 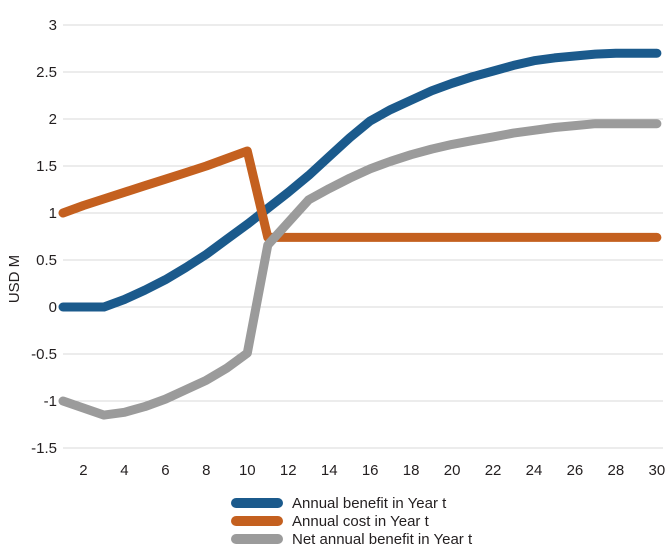 I want to click on y-tick-label: 0.5, so click(x=46, y=260).